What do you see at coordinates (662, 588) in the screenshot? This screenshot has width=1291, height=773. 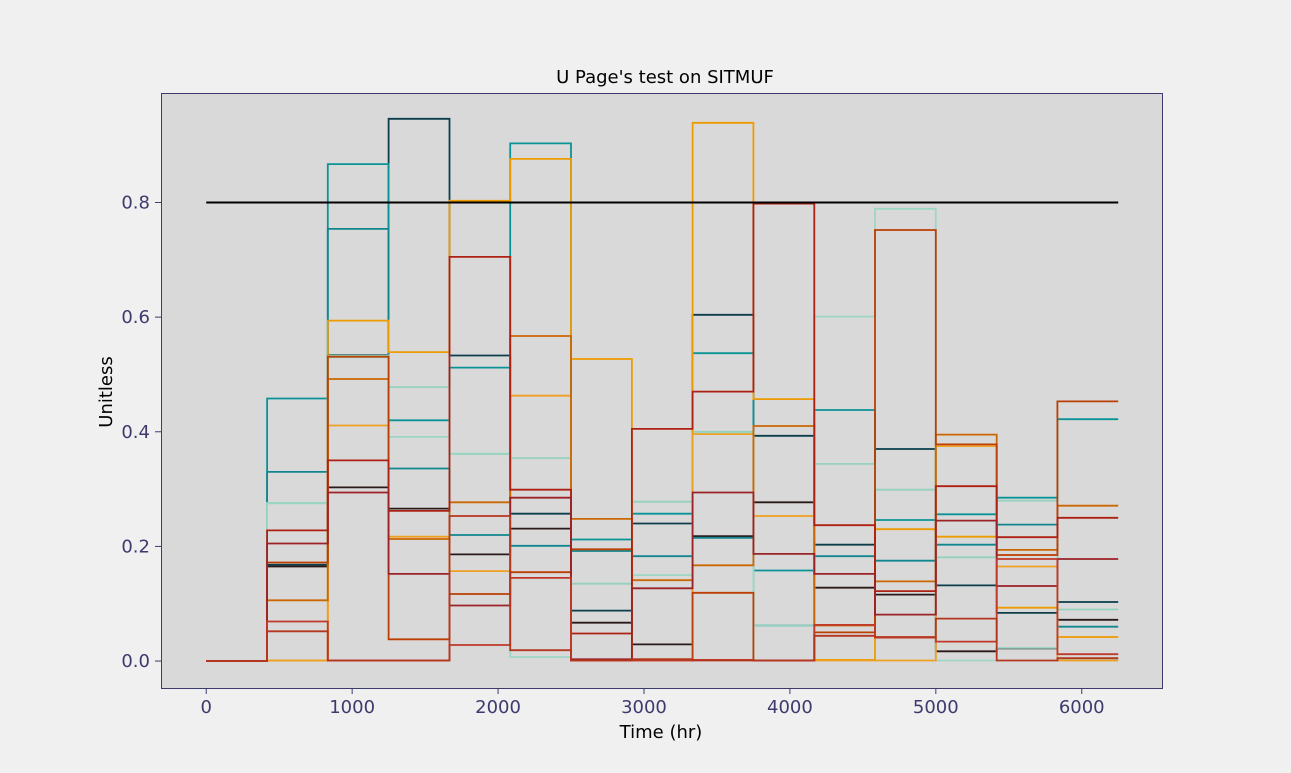 I see `series-14-step-line` at bounding box center [662, 588].